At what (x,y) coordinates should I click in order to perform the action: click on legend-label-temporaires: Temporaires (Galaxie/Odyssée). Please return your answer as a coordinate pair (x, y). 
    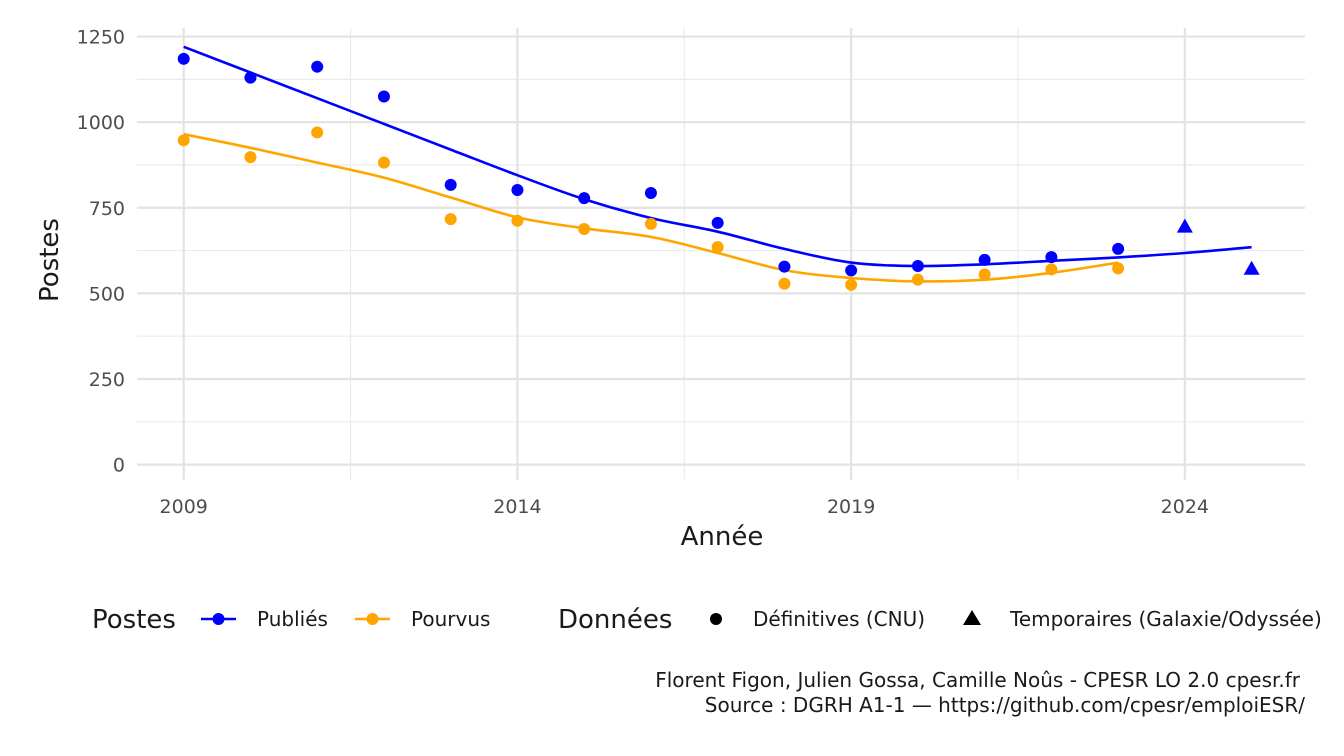
    Looking at the image, I should click on (1165, 619).